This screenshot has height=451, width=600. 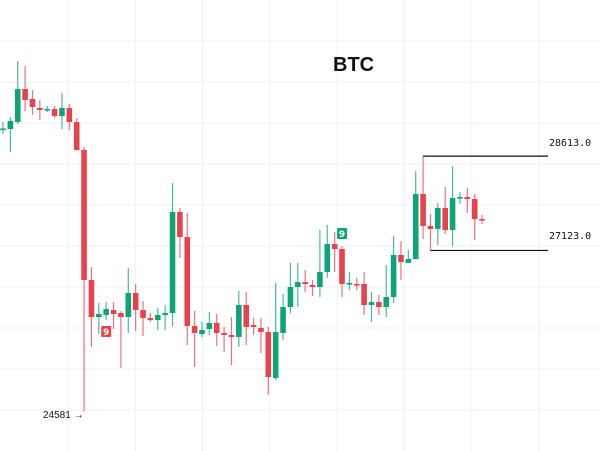 I want to click on low-price-label: 24581 →, so click(x=63, y=416).